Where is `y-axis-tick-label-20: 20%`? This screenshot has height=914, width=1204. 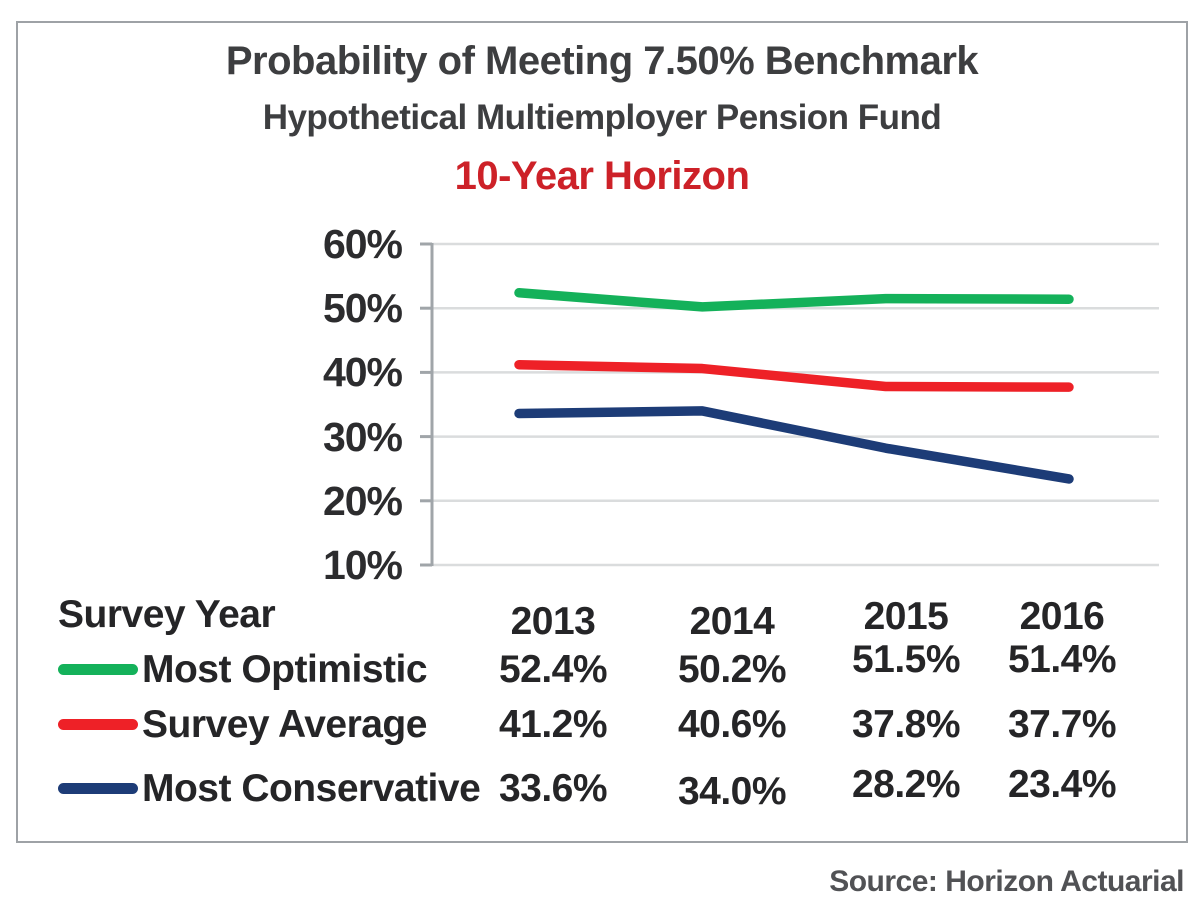 y-axis-tick-label-20: 20% is located at coordinates (362, 501).